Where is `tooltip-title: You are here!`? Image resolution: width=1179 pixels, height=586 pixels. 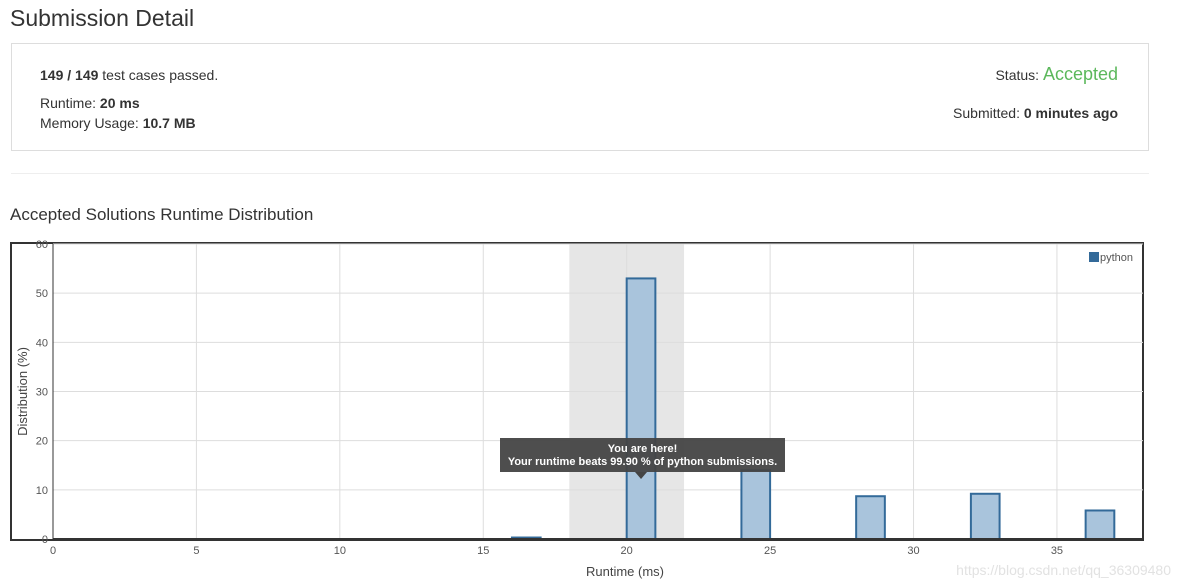 tooltip-title: You are here! is located at coordinates (643, 449).